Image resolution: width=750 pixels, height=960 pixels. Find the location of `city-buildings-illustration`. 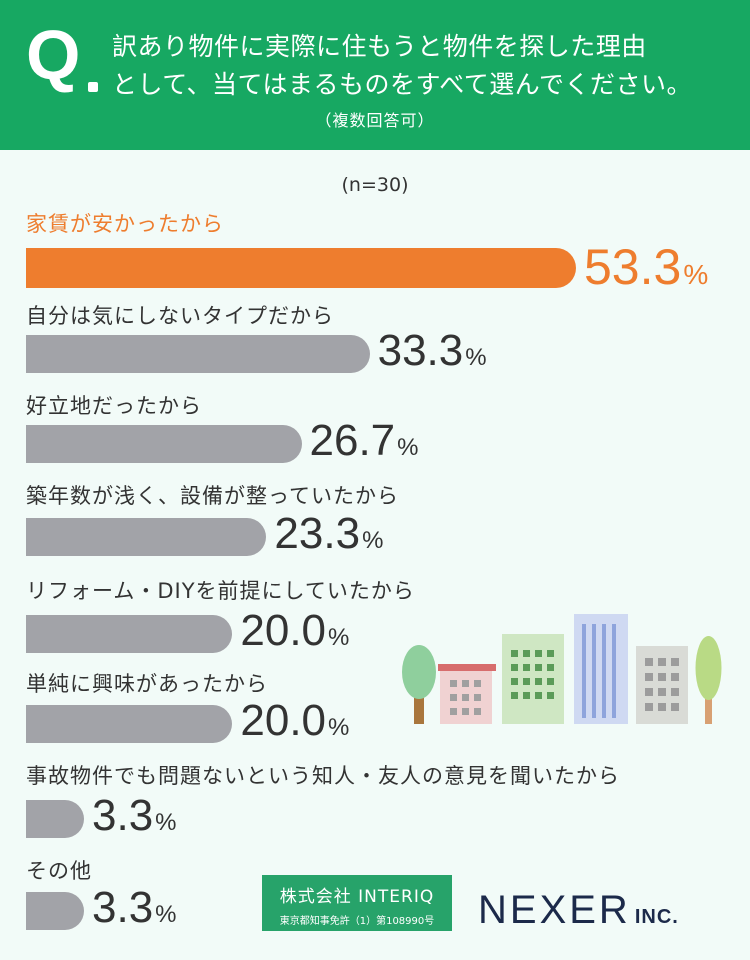

city-buildings-illustration is located at coordinates (562, 669).